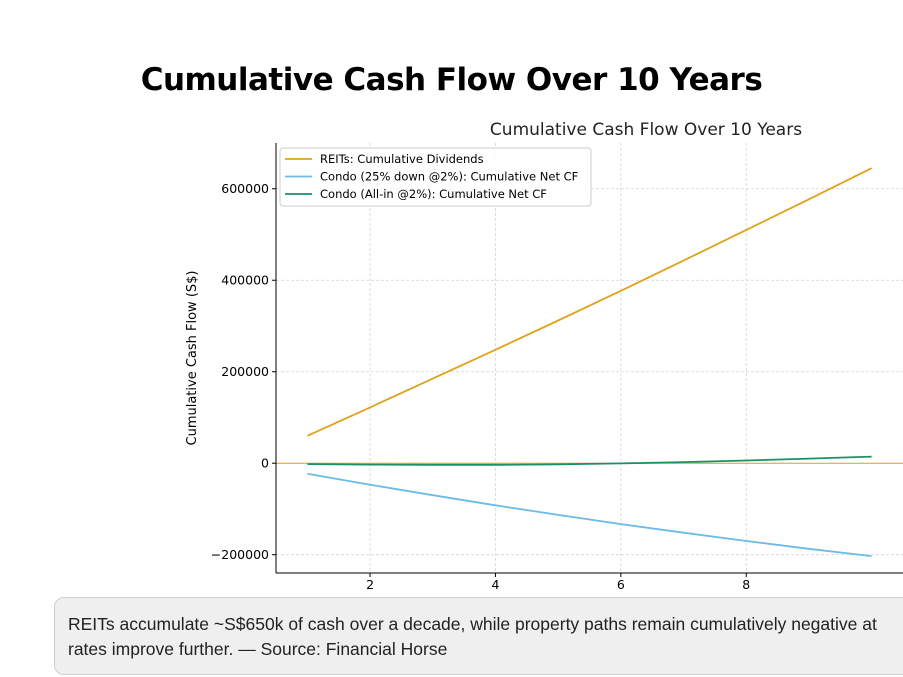  Describe the element at coordinates (495, 584) in the screenshot. I see `x-tick-label: 4` at that location.